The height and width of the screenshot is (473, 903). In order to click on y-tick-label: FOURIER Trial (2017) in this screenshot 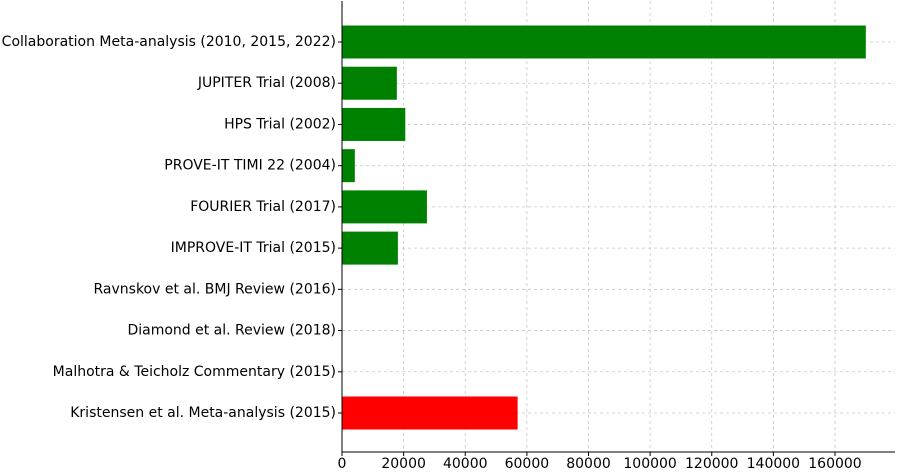, I will do `click(263, 207)`.